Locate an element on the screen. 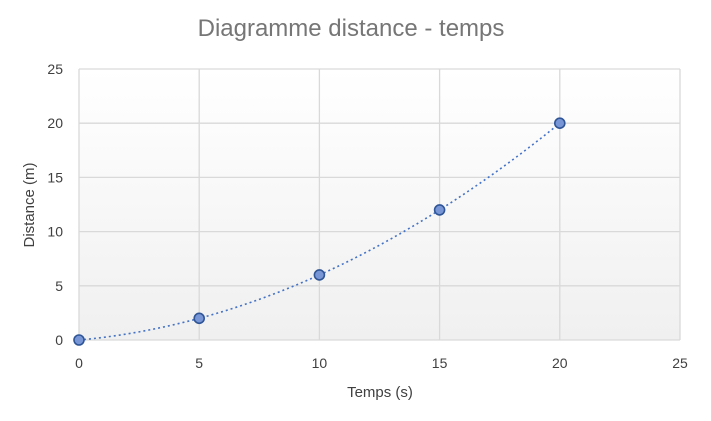  x-tick-label: 20 is located at coordinates (560, 363).